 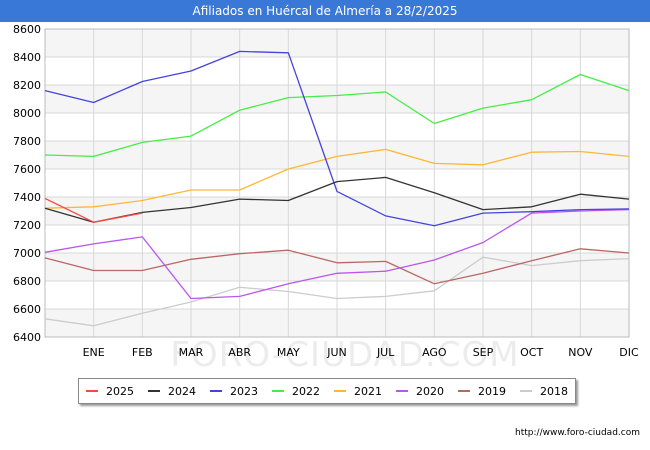 What do you see at coordinates (554, 391) in the screenshot?
I see `legend-label: 2018` at bounding box center [554, 391].